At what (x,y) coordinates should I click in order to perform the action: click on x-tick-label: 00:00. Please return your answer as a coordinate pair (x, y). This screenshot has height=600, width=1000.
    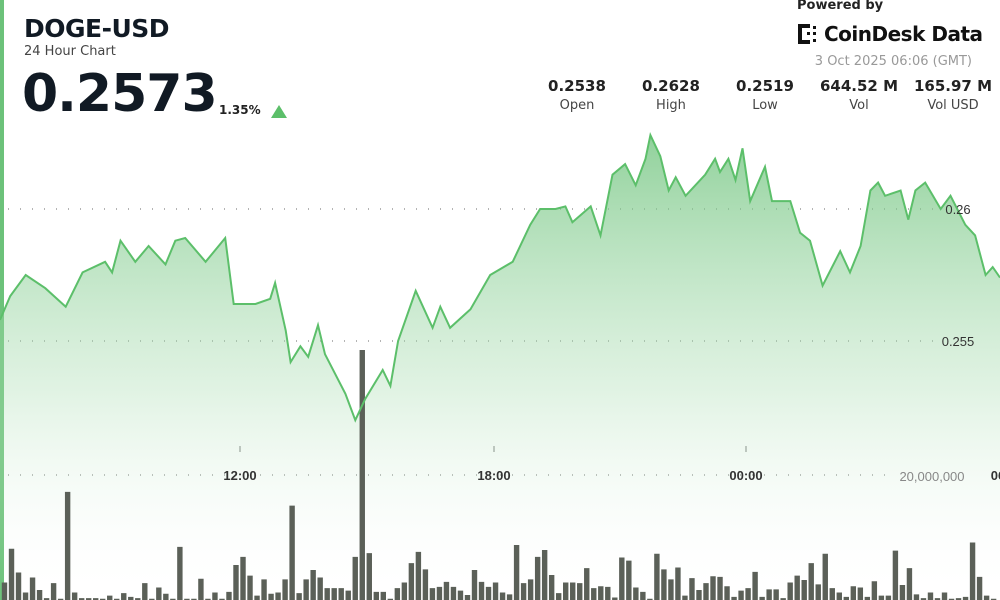
    Looking at the image, I should click on (745, 475).